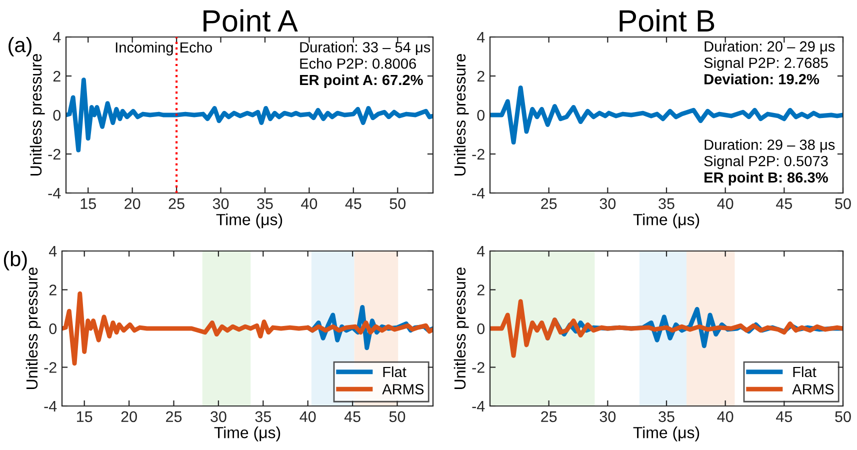  What do you see at coordinates (358, 63) in the screenshot?
I see `annotation: Echo P2P: 0.8006` at bounding box center [358, 63].